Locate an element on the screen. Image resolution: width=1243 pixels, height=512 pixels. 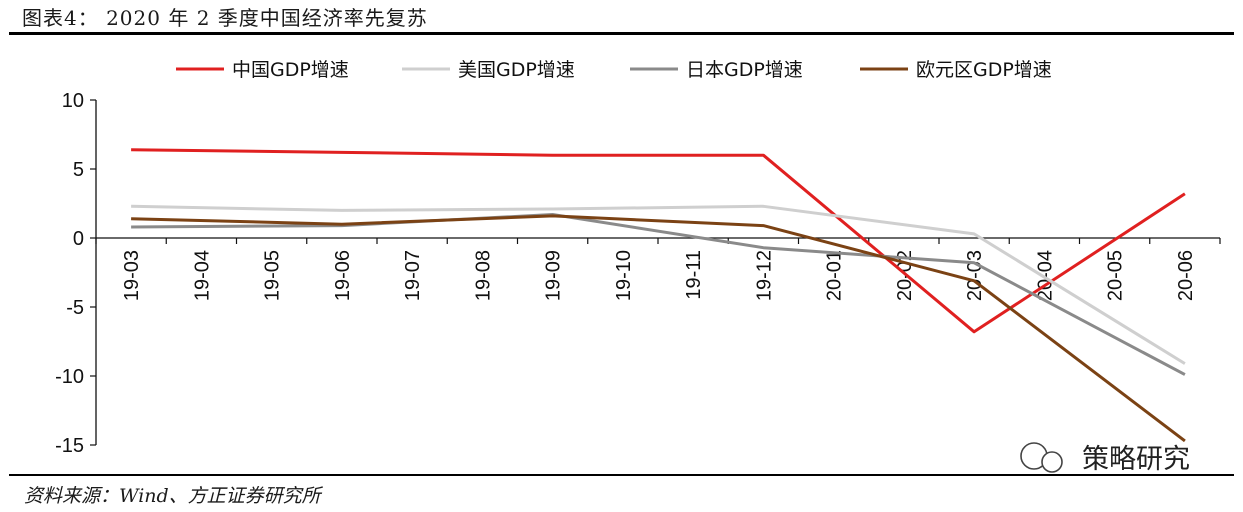
x-tick-label: 19-07 is located at coordinates (413, 275).